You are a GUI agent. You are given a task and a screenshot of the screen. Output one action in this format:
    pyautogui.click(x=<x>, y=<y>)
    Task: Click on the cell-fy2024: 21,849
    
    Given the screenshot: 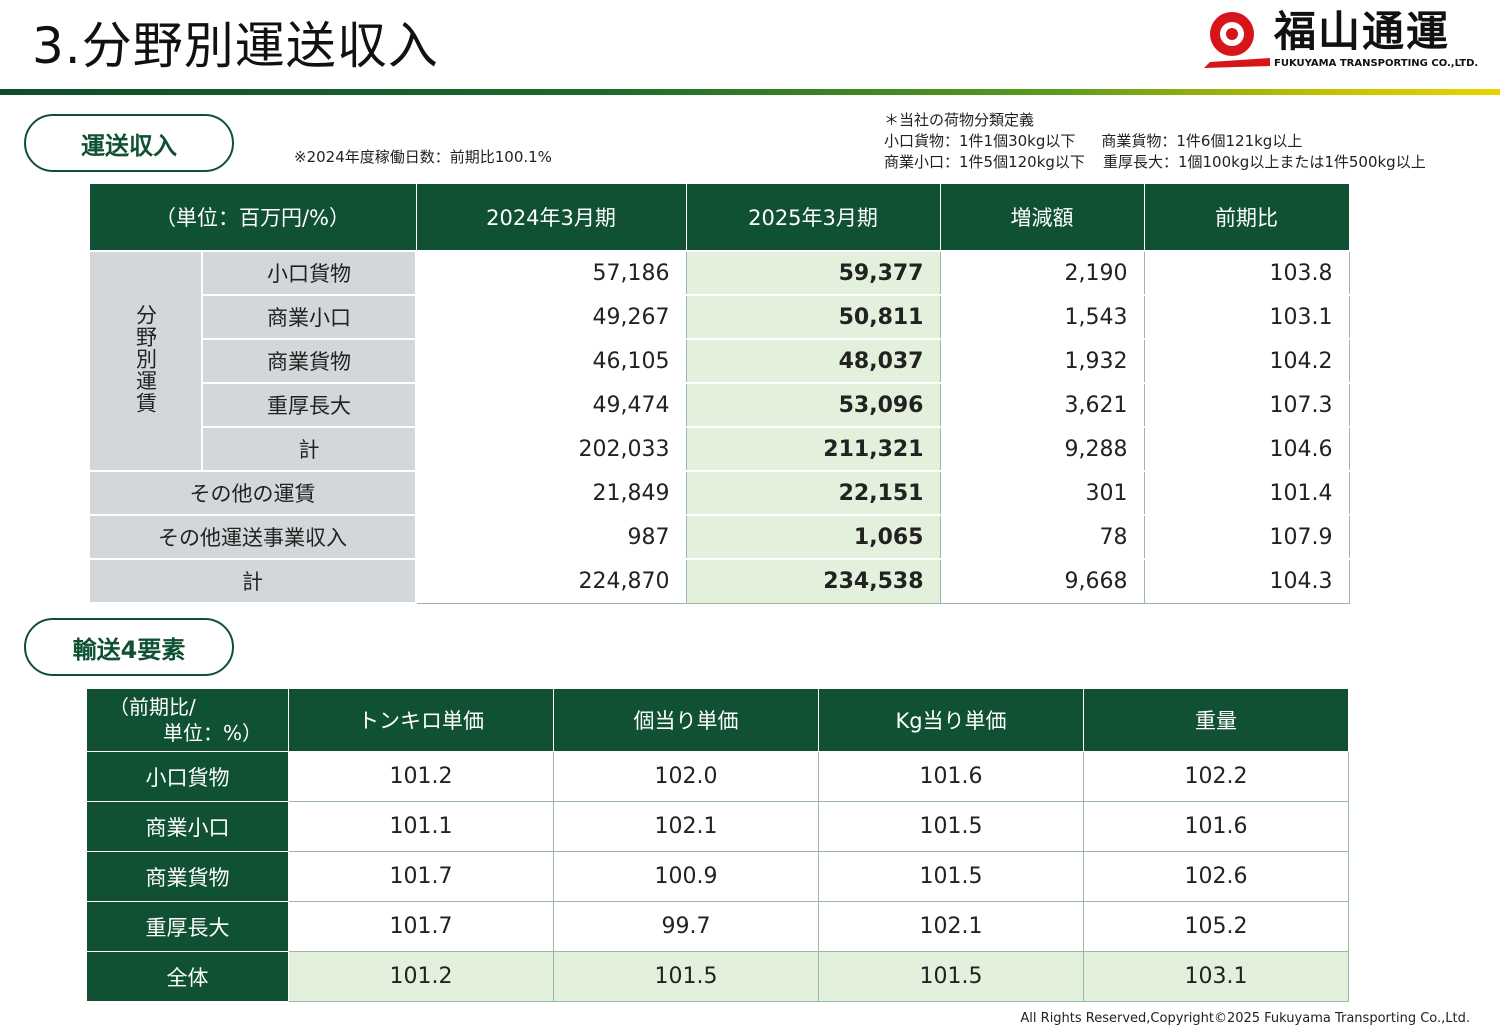 What is the action you would take?
    pyautogui.click(x=551, y=493)
    